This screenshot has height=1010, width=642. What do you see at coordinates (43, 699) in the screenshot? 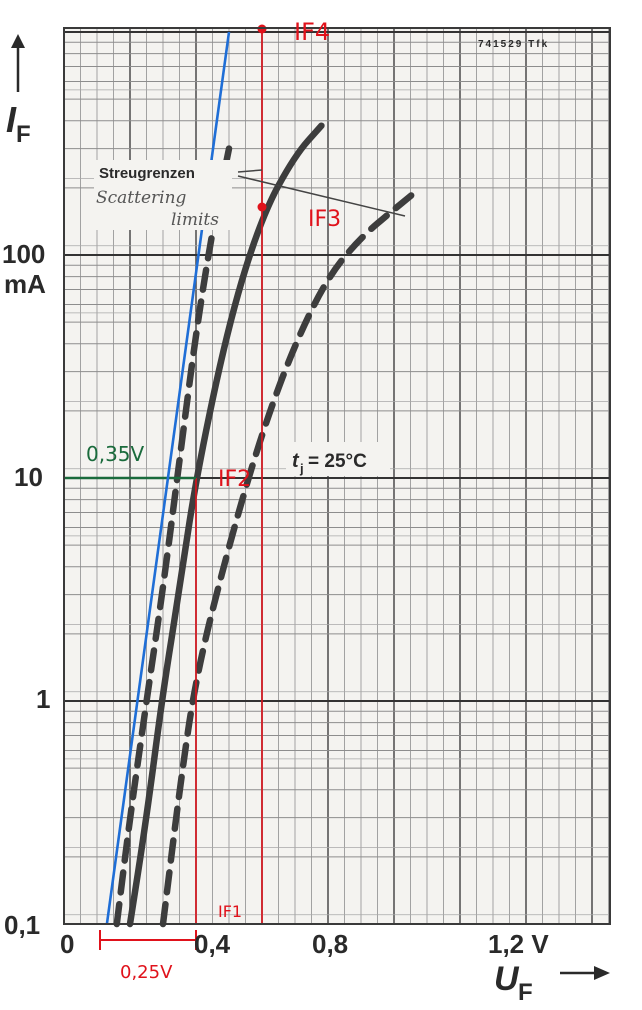
I see `y-tick-label-1: 1` at bounding box center [43, 699].